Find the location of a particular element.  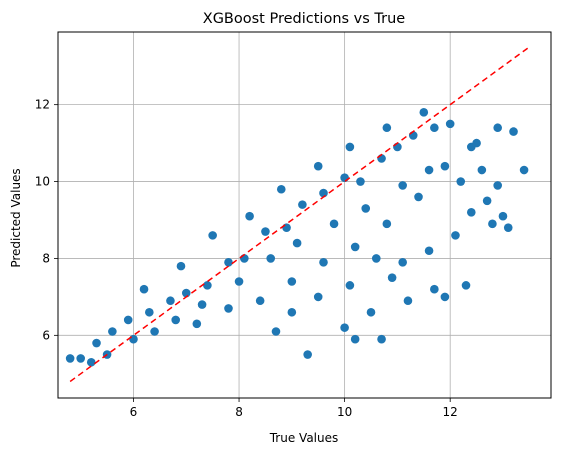

x-tick-label: 6 is located at coordinates (134, 412).